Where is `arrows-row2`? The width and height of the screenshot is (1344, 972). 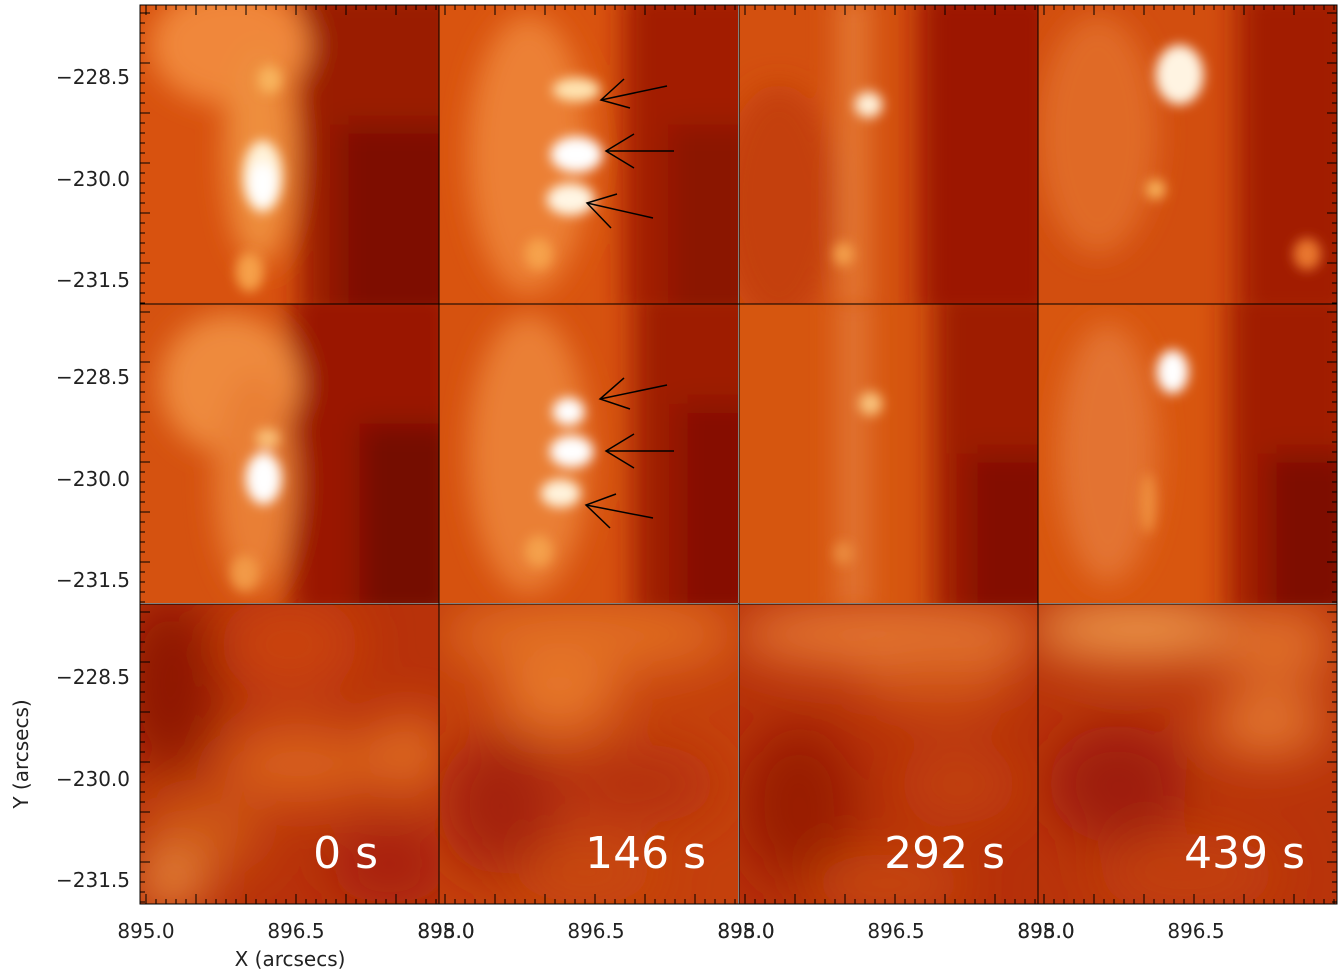 arrows-row2 is located at coordinates (629, 453).